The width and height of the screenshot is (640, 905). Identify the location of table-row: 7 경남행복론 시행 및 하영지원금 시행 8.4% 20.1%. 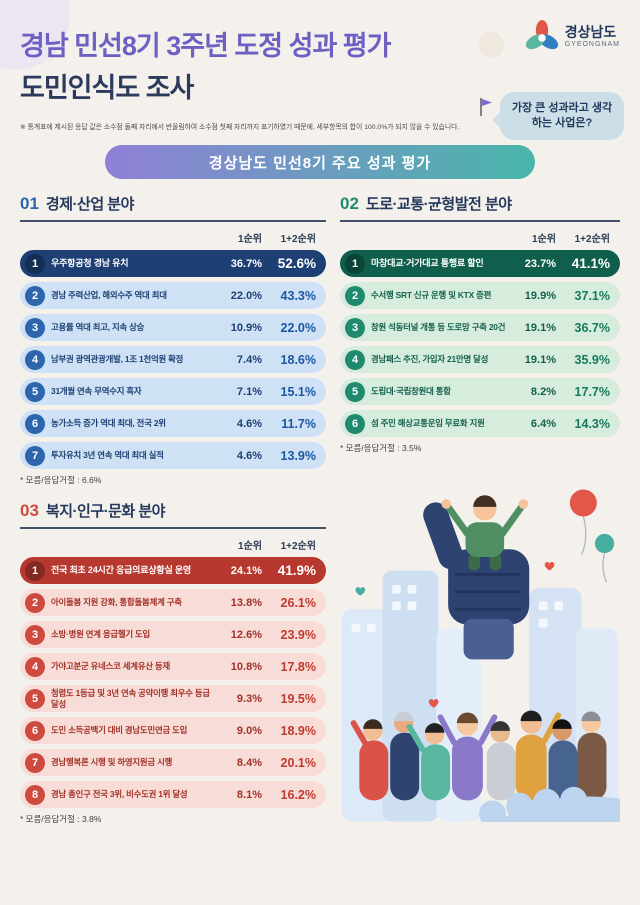
(173, 762).